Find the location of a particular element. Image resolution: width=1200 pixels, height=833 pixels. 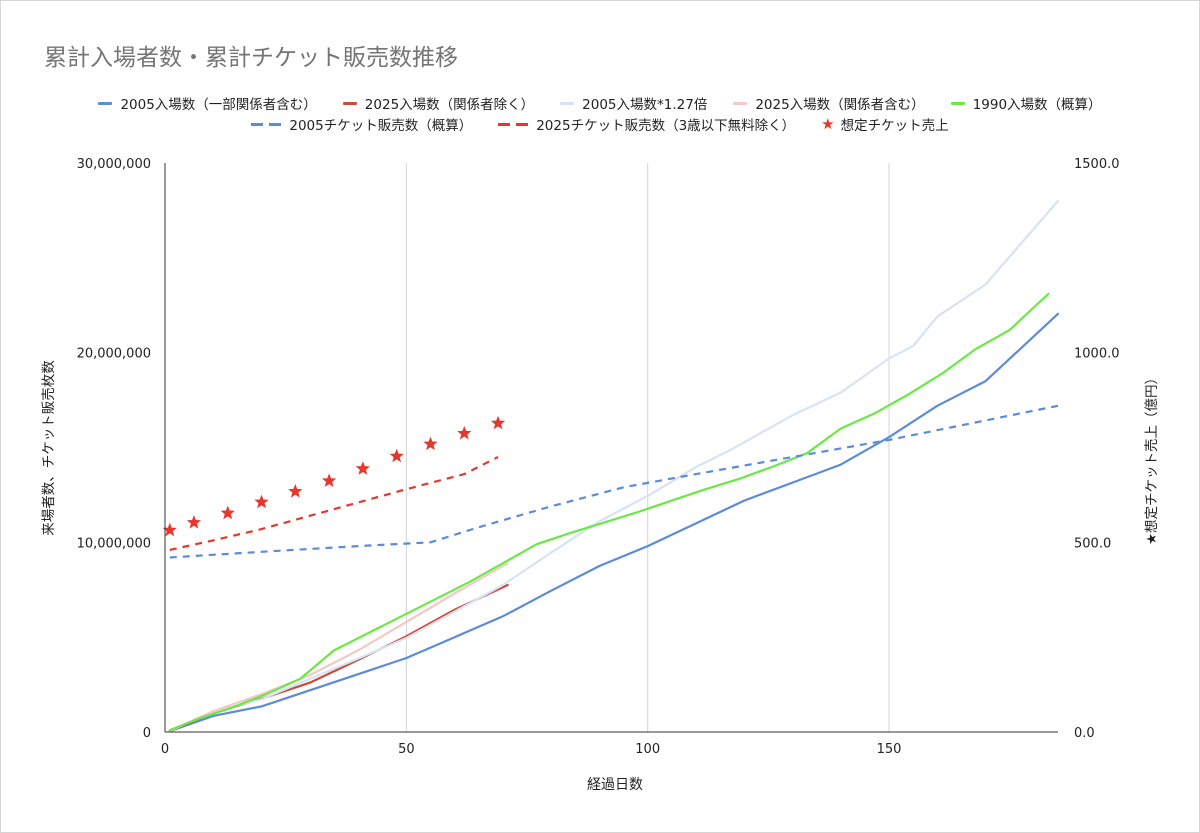

x-tick-label: 100 is located at coordinates (647, 749).